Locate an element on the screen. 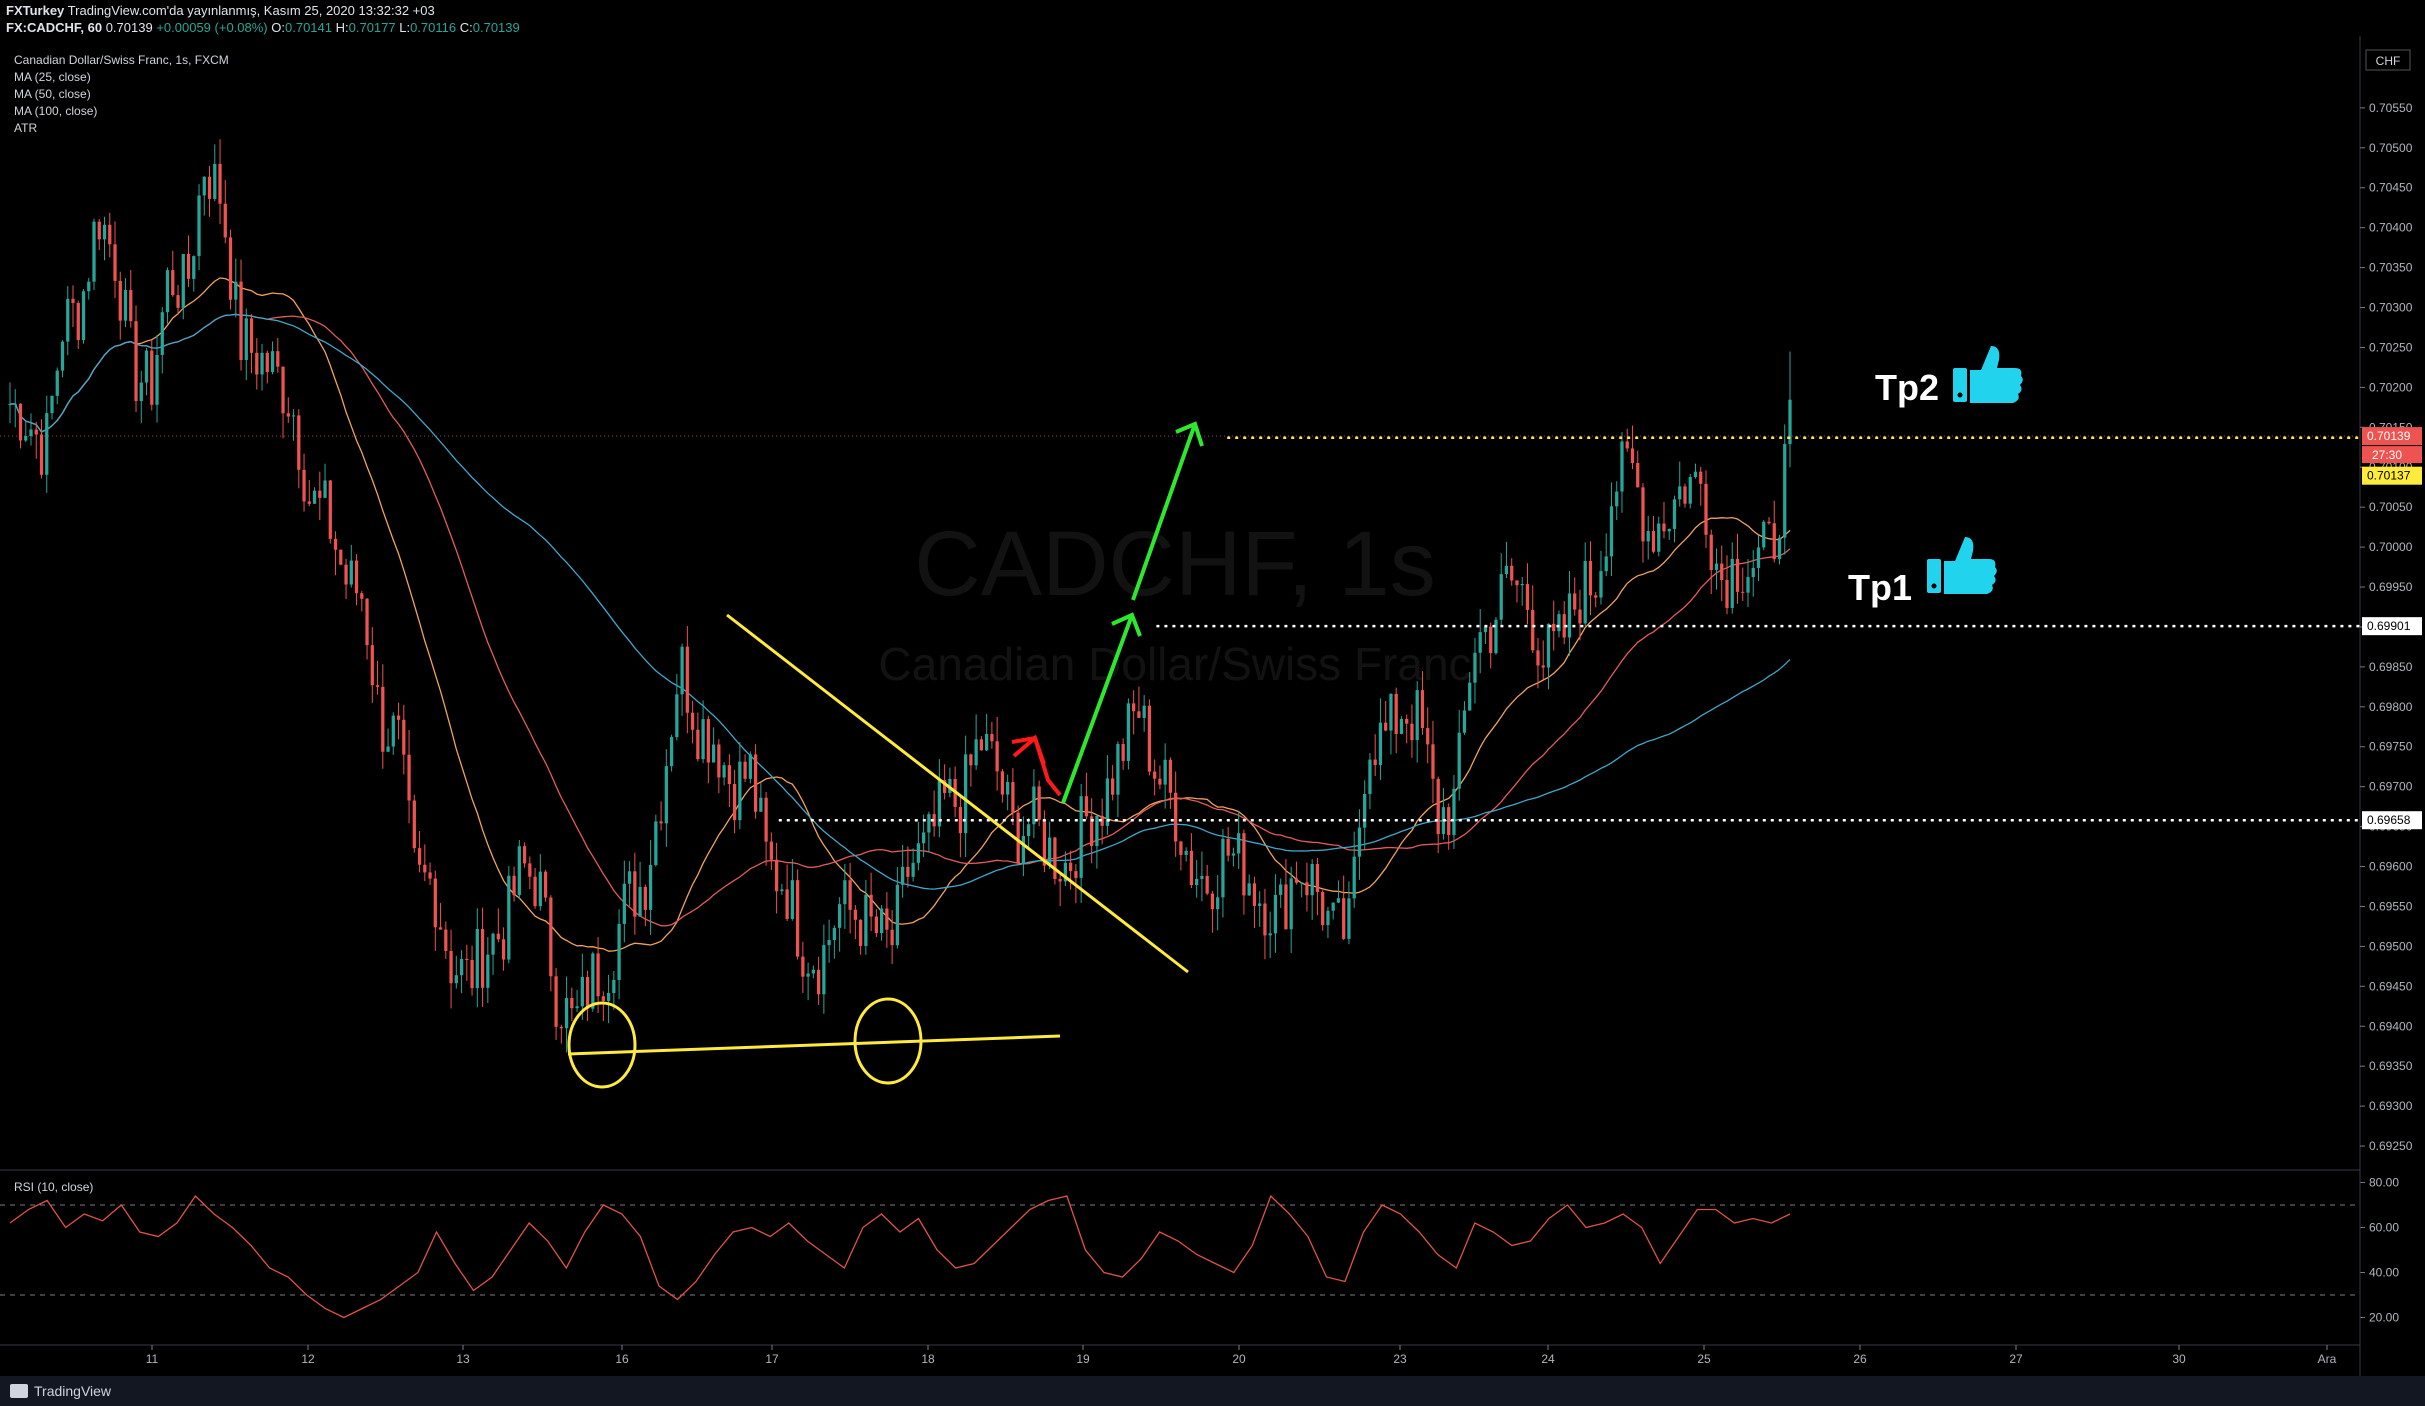 The height and width of the screenshot is (1406, 2425). target-labels: Tp2 Tp1 is located at coordinates (1935, 477).